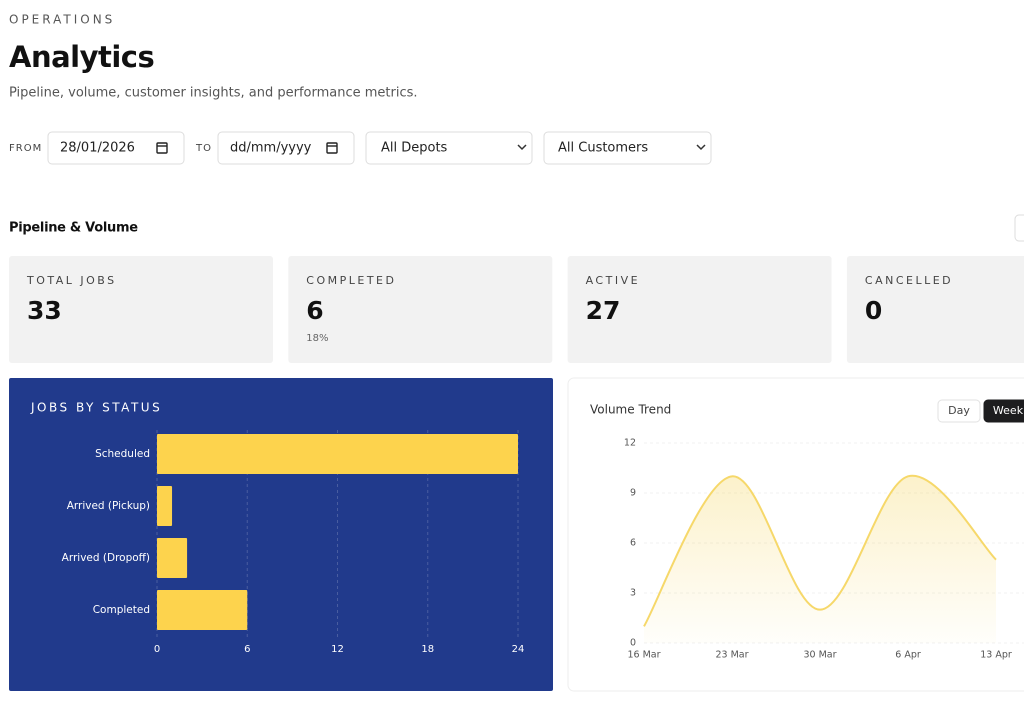 The image size is (1024, 706). I want to click on x-tick-label: 13 Apr, so click(996, 655).